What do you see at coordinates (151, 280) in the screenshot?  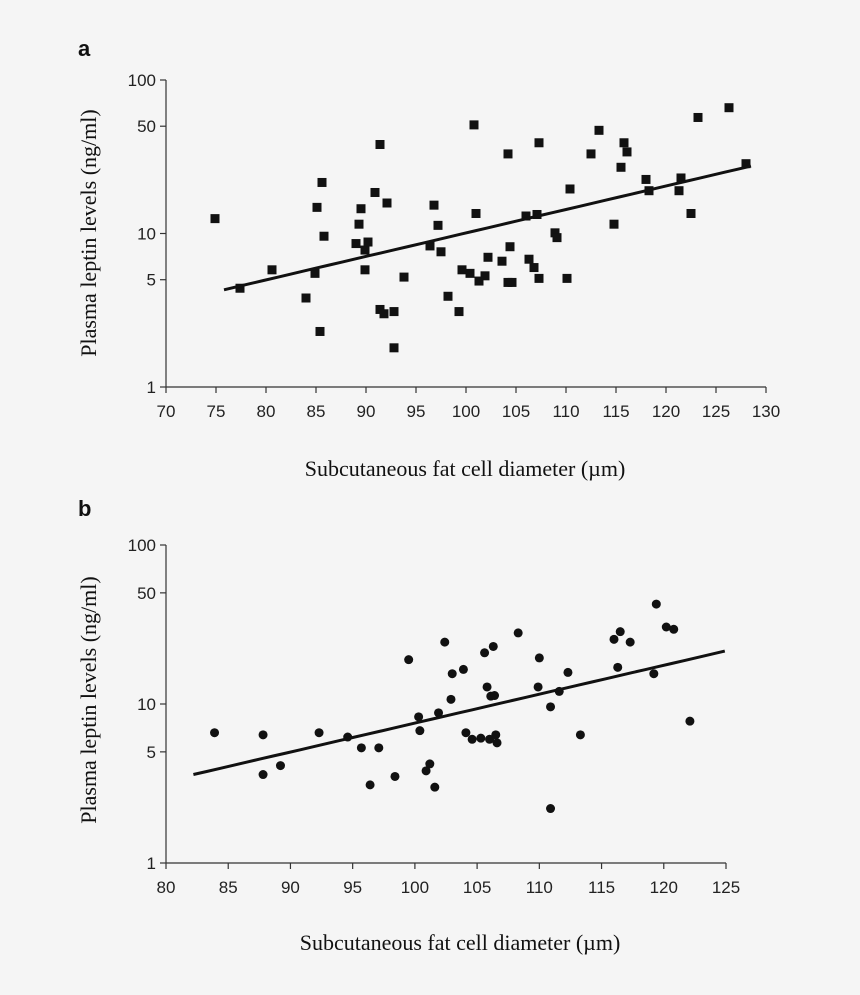 I see `y-tick-label-a: 5` at bounding box center [151, 280].